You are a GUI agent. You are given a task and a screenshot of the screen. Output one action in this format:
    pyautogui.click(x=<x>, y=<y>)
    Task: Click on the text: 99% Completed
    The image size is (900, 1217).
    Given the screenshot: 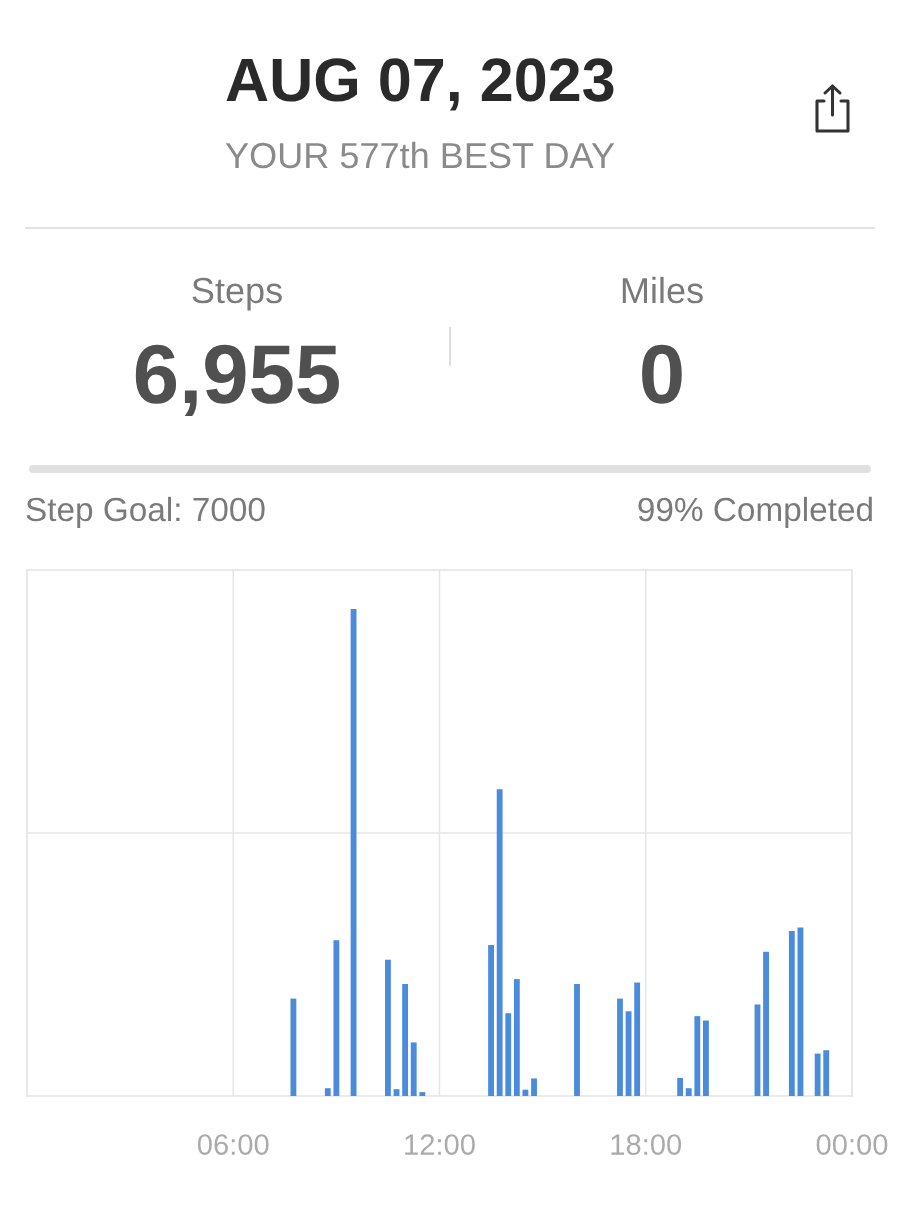 What is the action you would take?
    pyautogui.click(x=755, y=512)
    